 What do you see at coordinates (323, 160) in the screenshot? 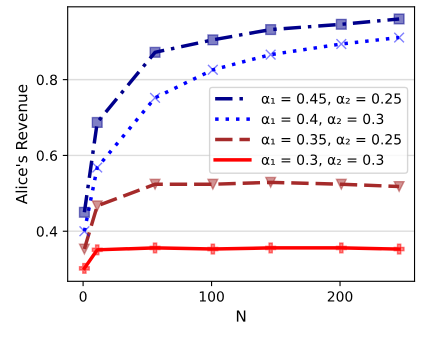
I see `legend-label: α₁ = 0.3, α₂ = 0.3` at bounding box center [323, 160].